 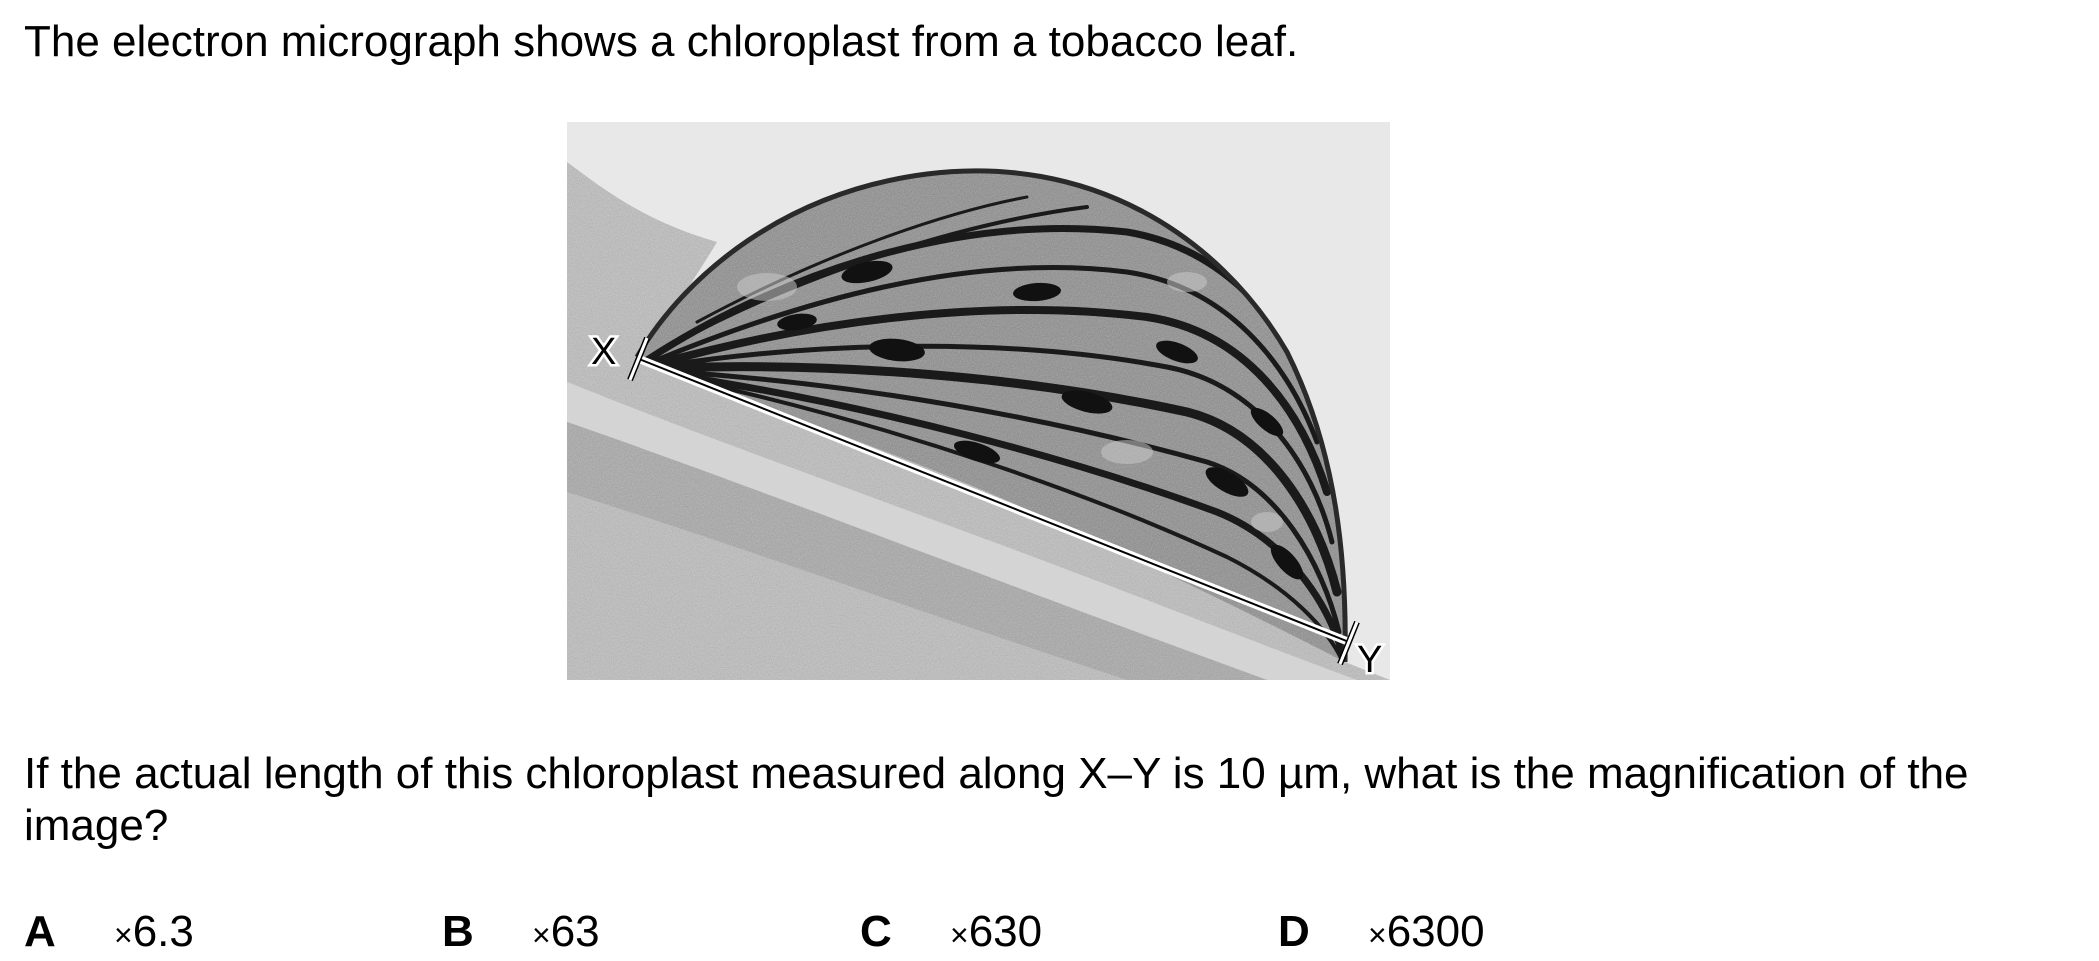 What do you see at coordinates (458, 931) in the screenshot?
I see `option-letter: B` at bounding box center [458, 931].